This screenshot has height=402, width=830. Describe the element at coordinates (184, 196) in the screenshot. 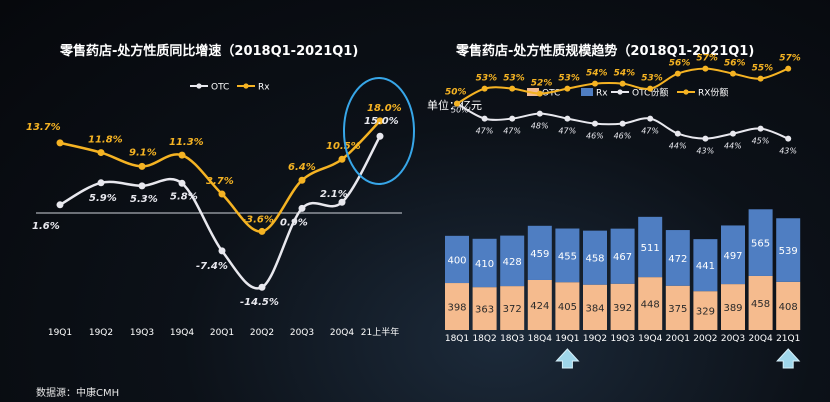

I see `data-label-otc: 5.8%` at that location.